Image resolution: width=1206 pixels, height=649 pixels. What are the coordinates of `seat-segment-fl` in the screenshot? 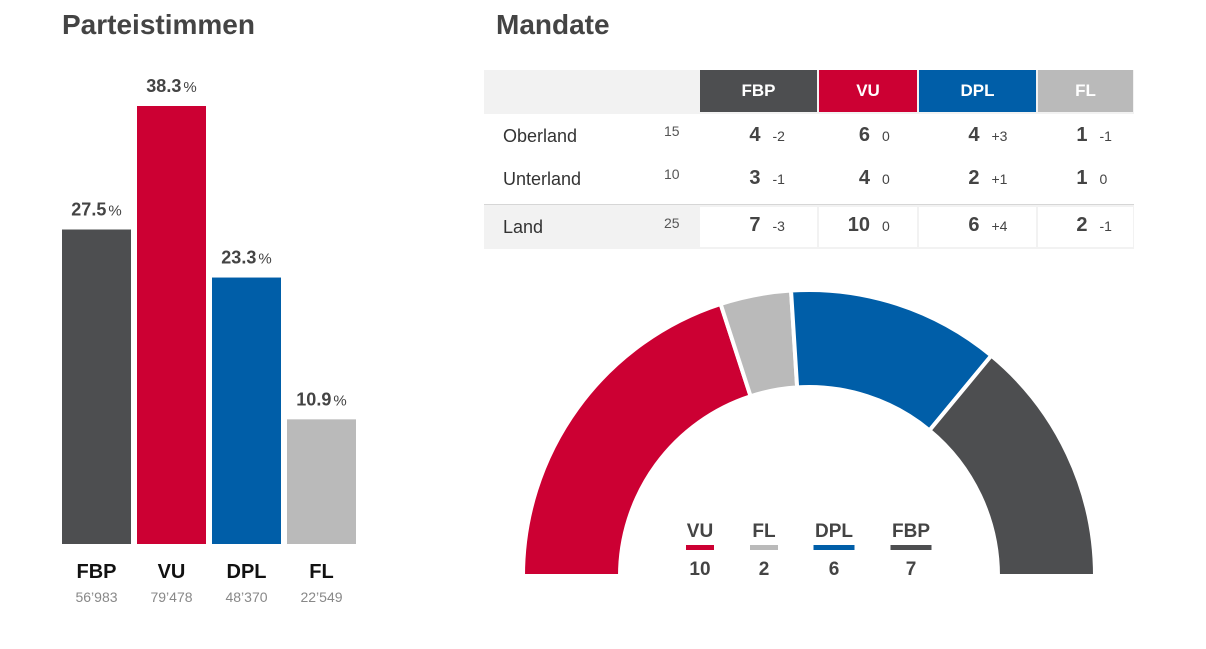 It's located at (759, 343).